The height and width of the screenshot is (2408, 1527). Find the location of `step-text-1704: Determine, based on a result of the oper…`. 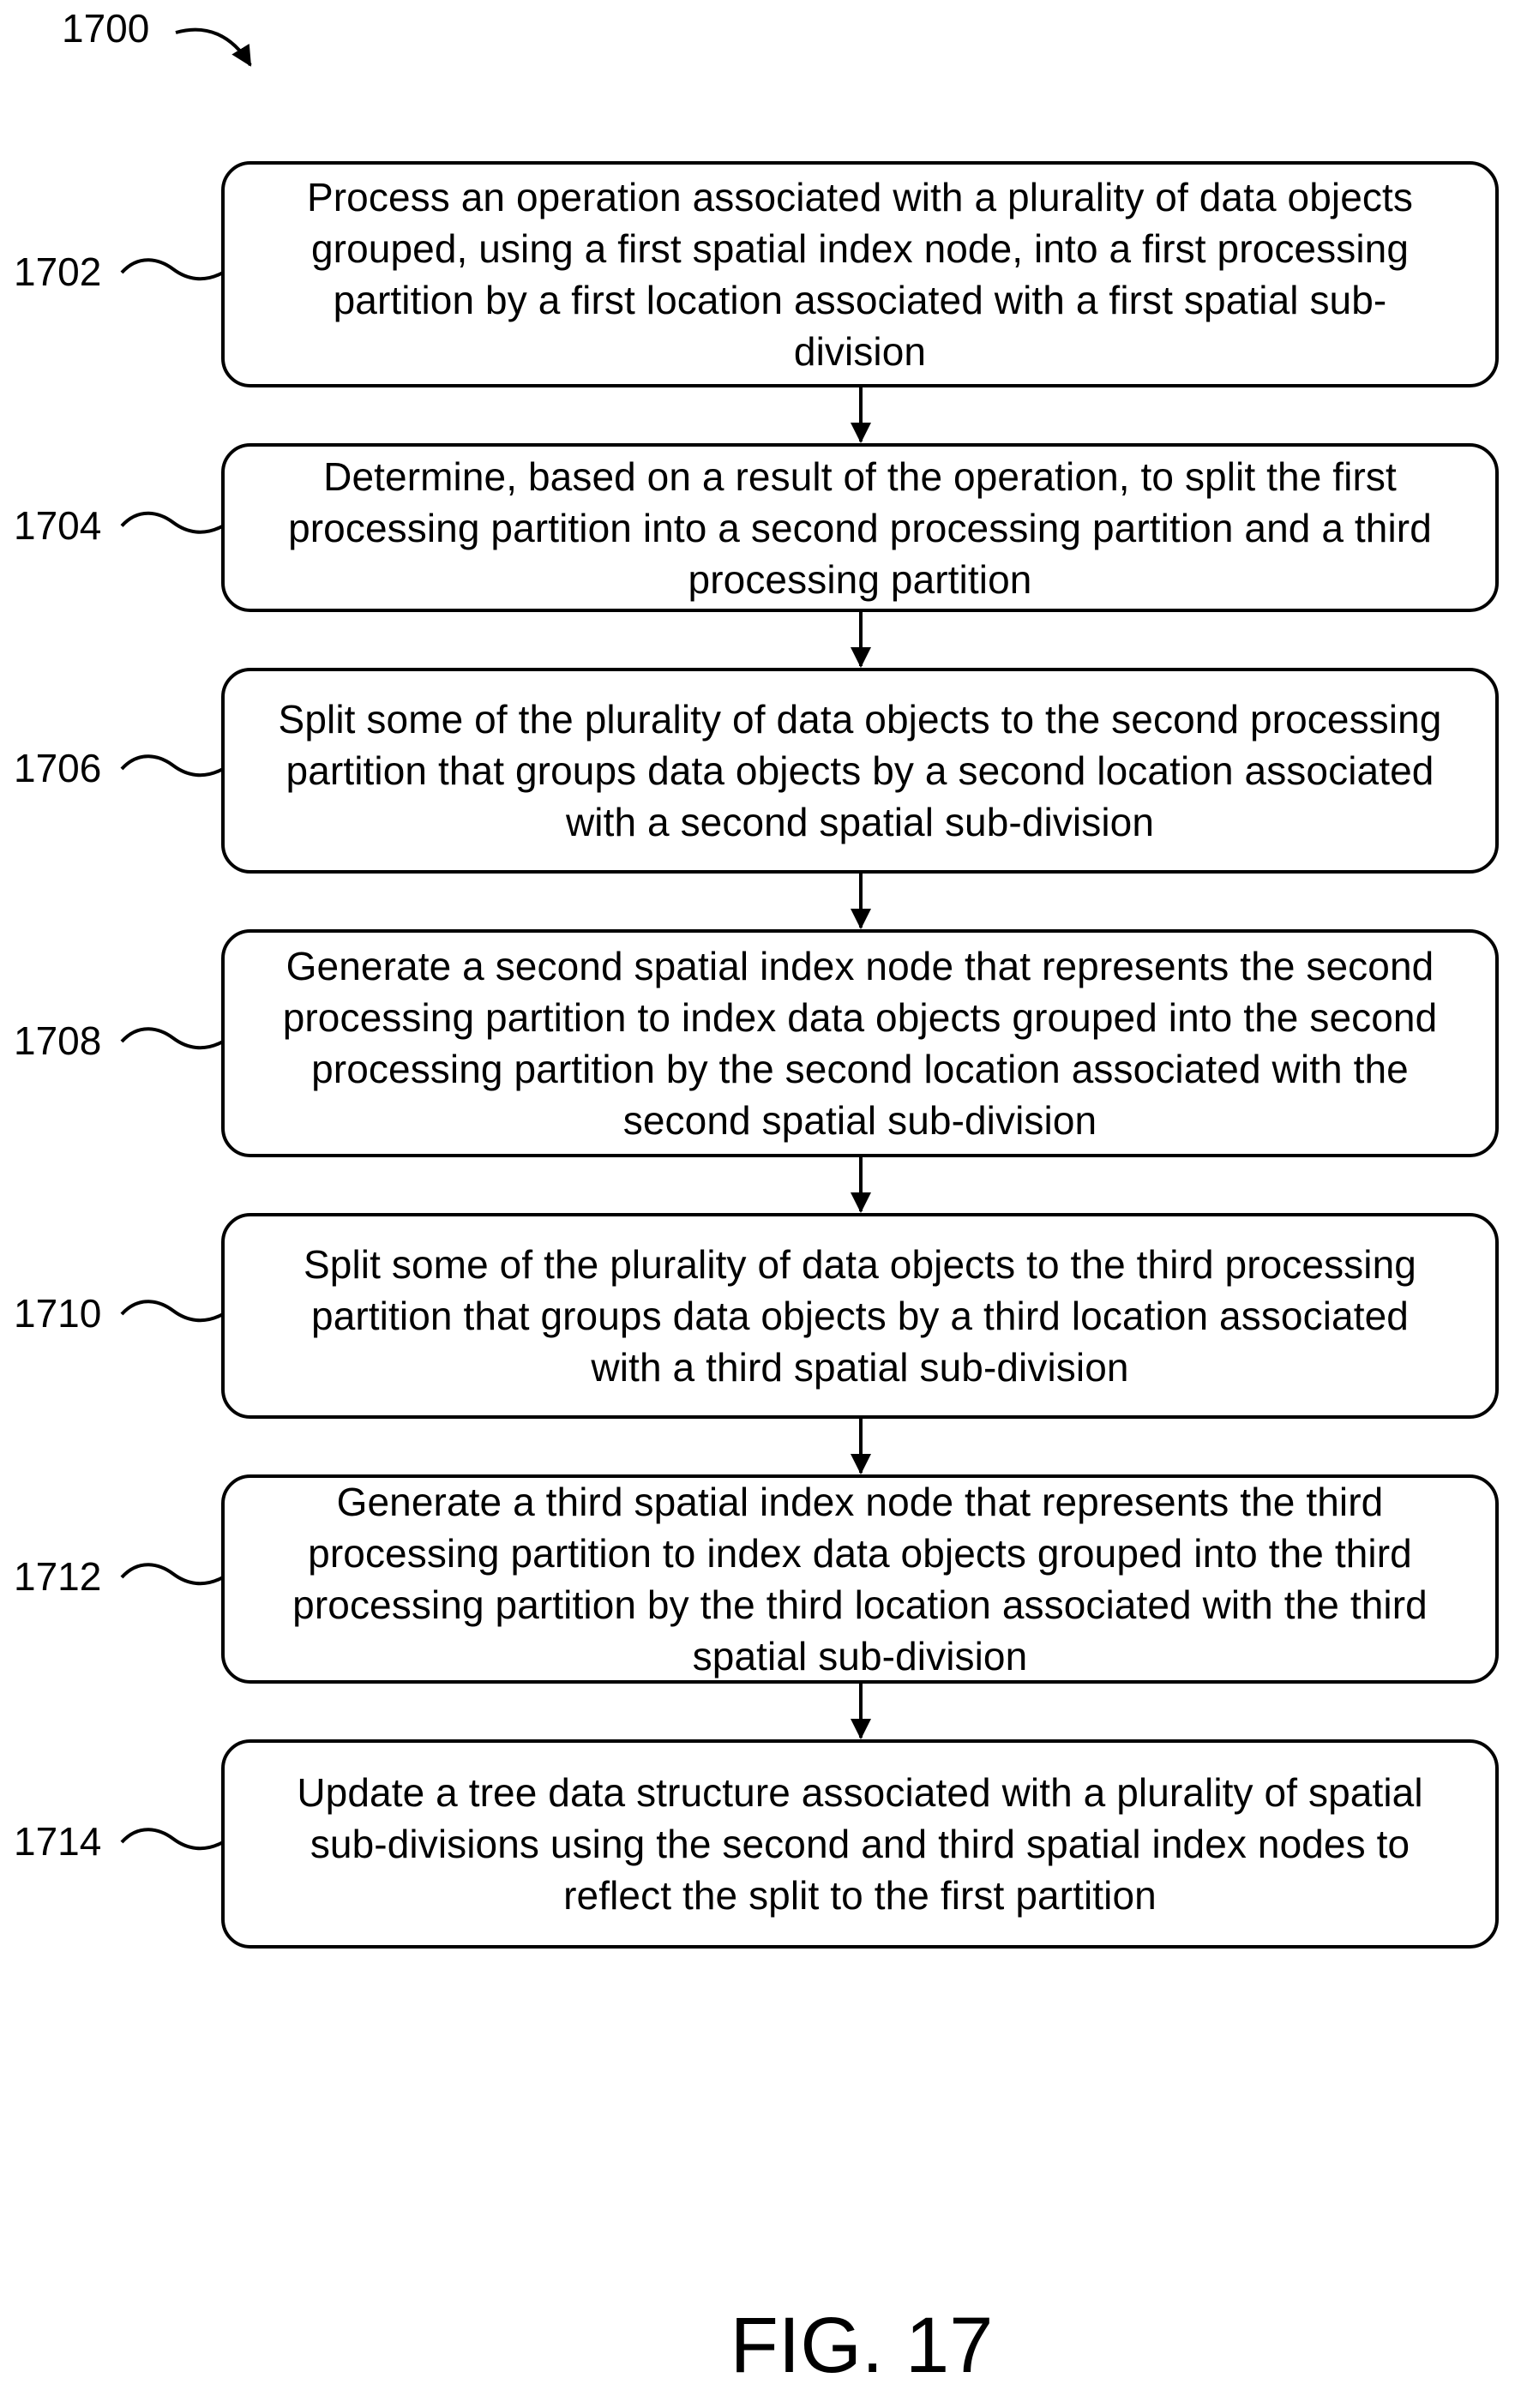

step-text-1704: Determine, based on a result of the oper… is located at coordinates (860, 528).